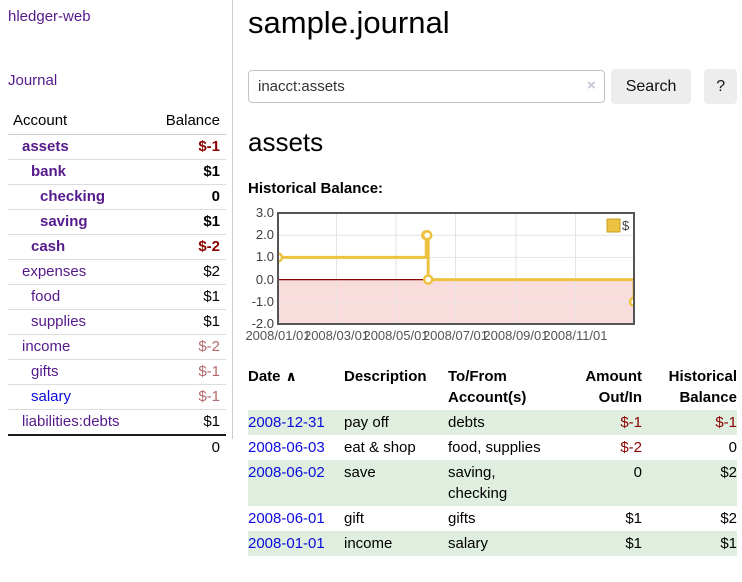  What do you see at coordinates (64, 221) in the screenshot?
I see `sidebar-account-link: saving` at bounding box center [64, 221].